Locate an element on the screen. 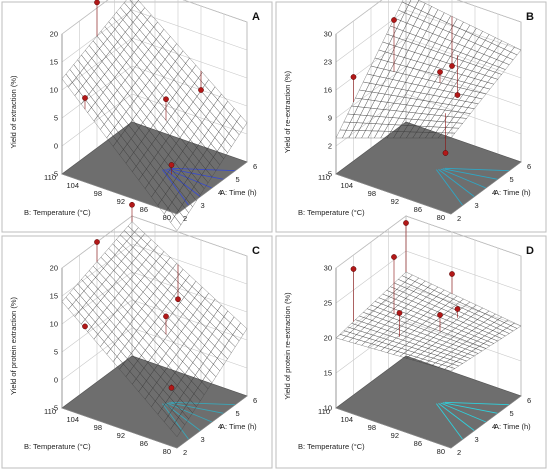  z-axis-title: Yield of extraction (%) is located at coordinates (13, 112).